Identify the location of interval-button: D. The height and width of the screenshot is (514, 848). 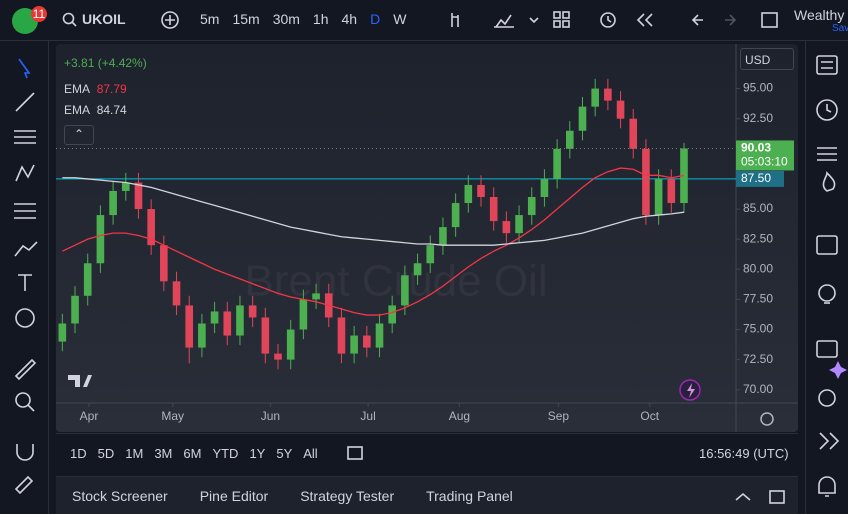
(375, 19).